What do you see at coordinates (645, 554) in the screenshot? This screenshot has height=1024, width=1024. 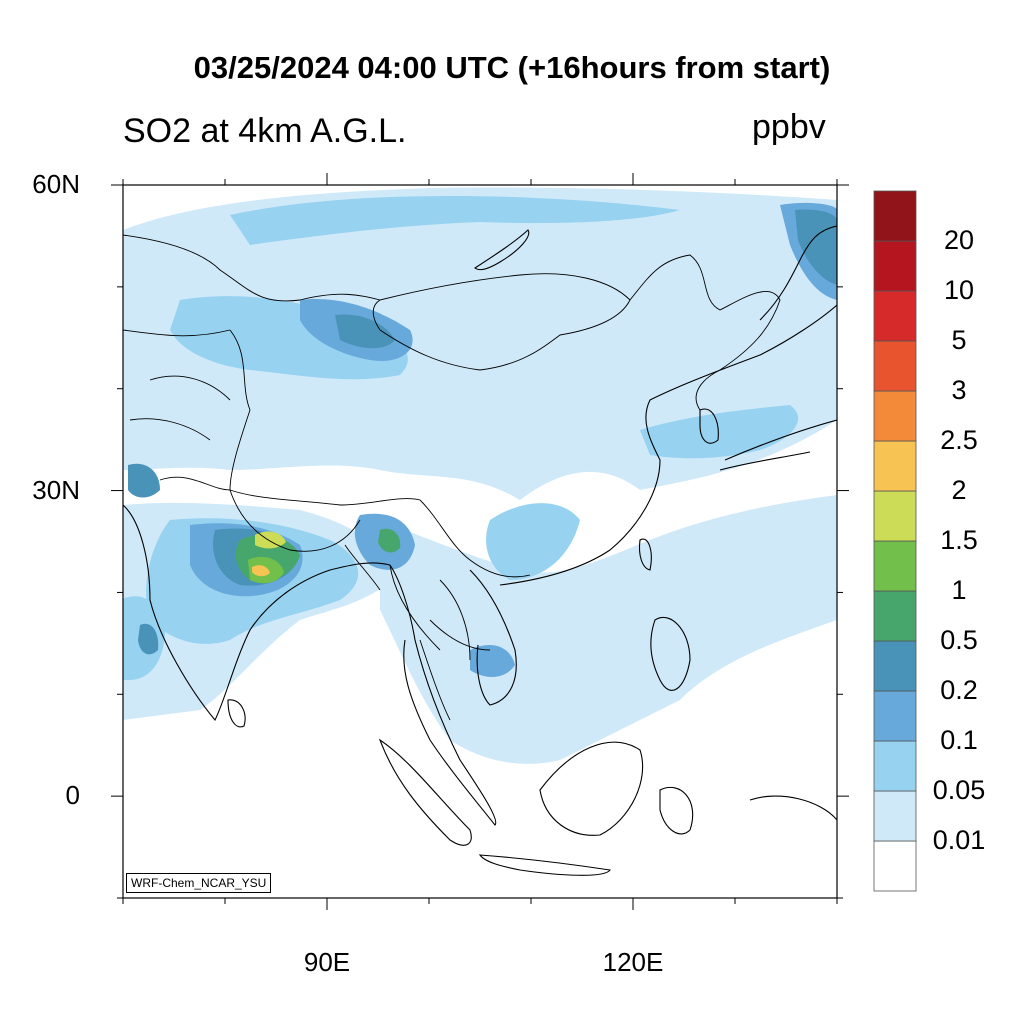 I see `coastline-taiwan` at bounding box center [645, 554].